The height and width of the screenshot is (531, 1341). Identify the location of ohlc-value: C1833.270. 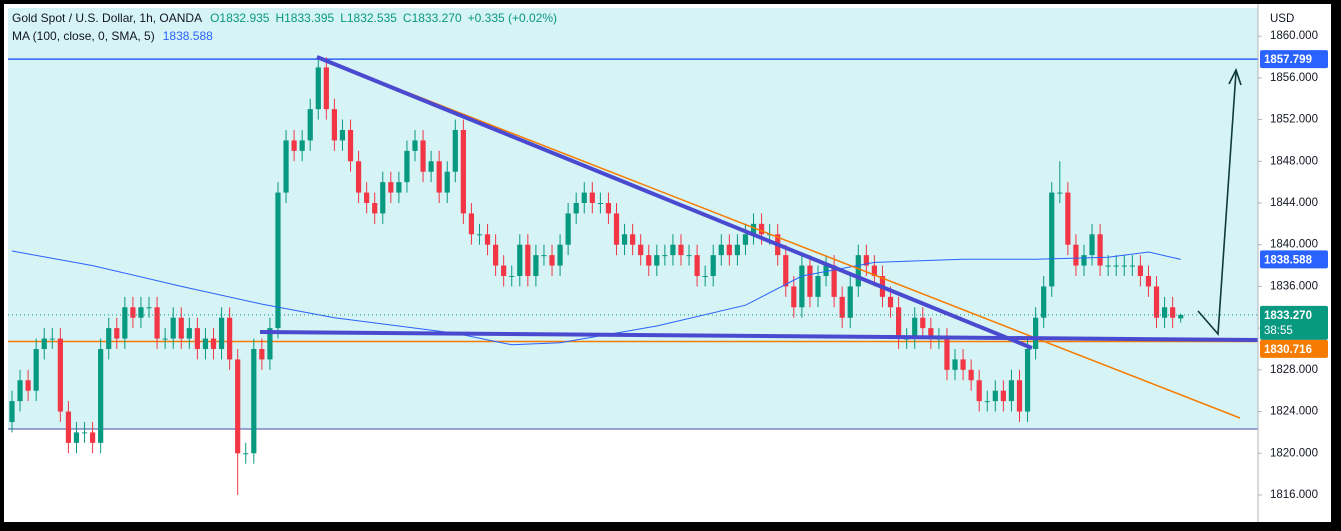
(432, 18).